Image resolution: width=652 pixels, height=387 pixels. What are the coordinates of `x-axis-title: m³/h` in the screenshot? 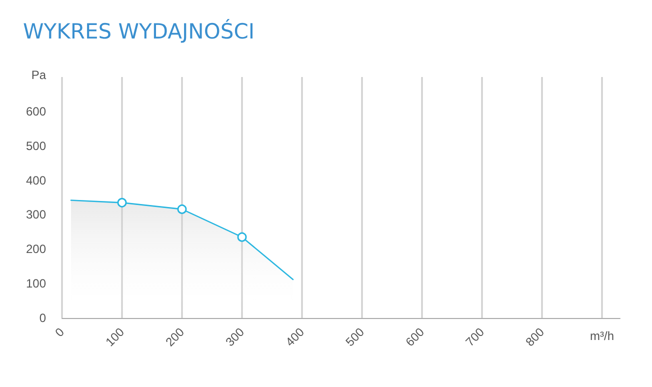 It's located at (602, 336).